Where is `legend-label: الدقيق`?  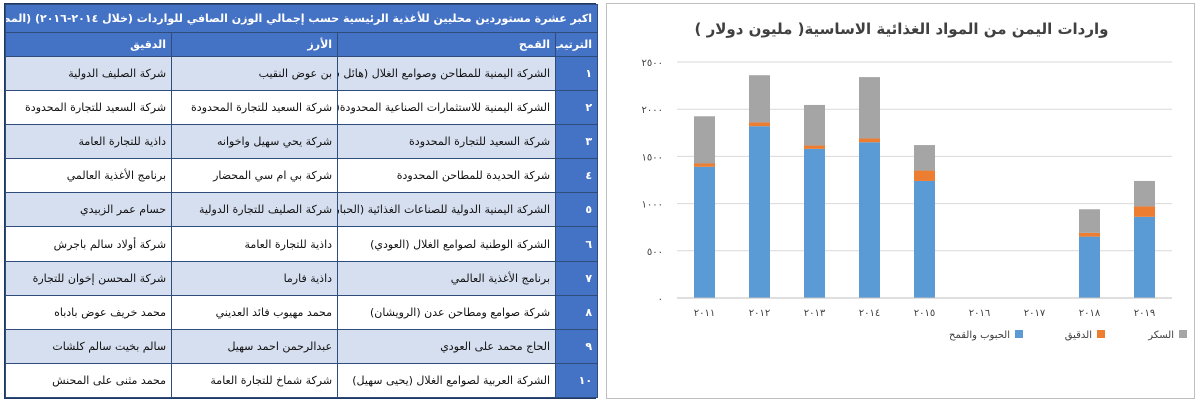
legend-label: الدقيق is located at coordinates (1078, 335).